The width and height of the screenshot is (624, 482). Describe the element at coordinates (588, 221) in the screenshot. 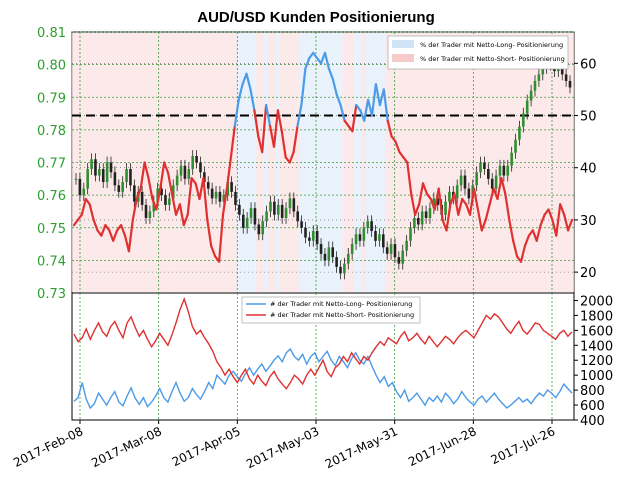

I see `right-tick-label: 30` at that location.